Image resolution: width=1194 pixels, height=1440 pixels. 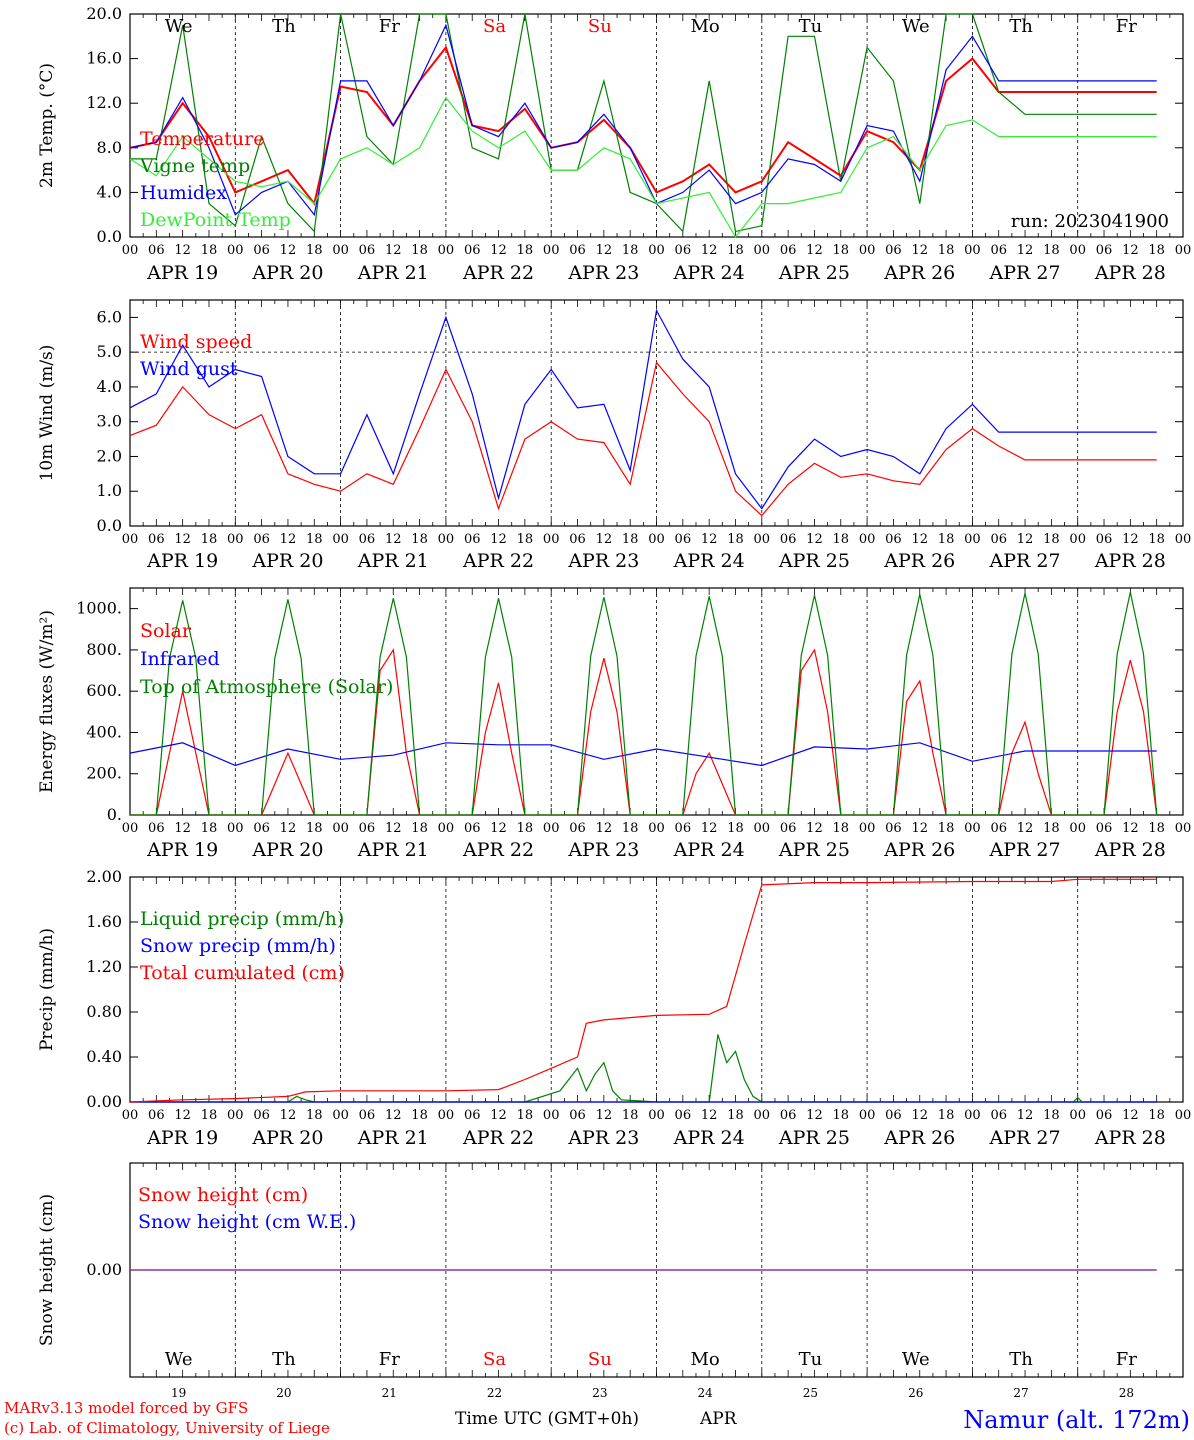 I want to click on day-name-label: Mo, so click(x=705, y=26).